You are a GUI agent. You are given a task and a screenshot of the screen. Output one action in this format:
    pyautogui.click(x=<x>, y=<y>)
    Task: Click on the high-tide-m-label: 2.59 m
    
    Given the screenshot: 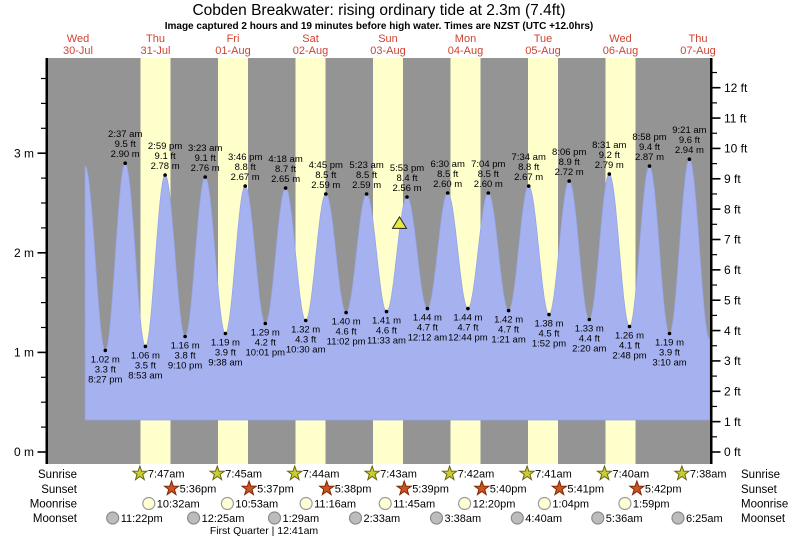 What is the action you would take?
    pyautogui.click(x=366, y=185)
    